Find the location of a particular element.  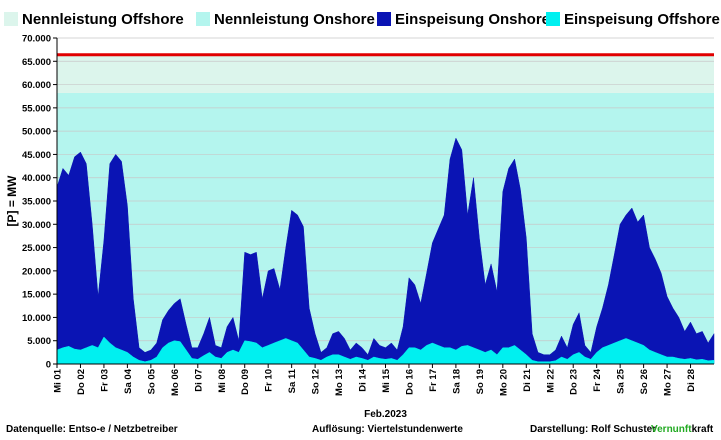

y-tick-label: 50.000 is located at coordinates (36, 132).